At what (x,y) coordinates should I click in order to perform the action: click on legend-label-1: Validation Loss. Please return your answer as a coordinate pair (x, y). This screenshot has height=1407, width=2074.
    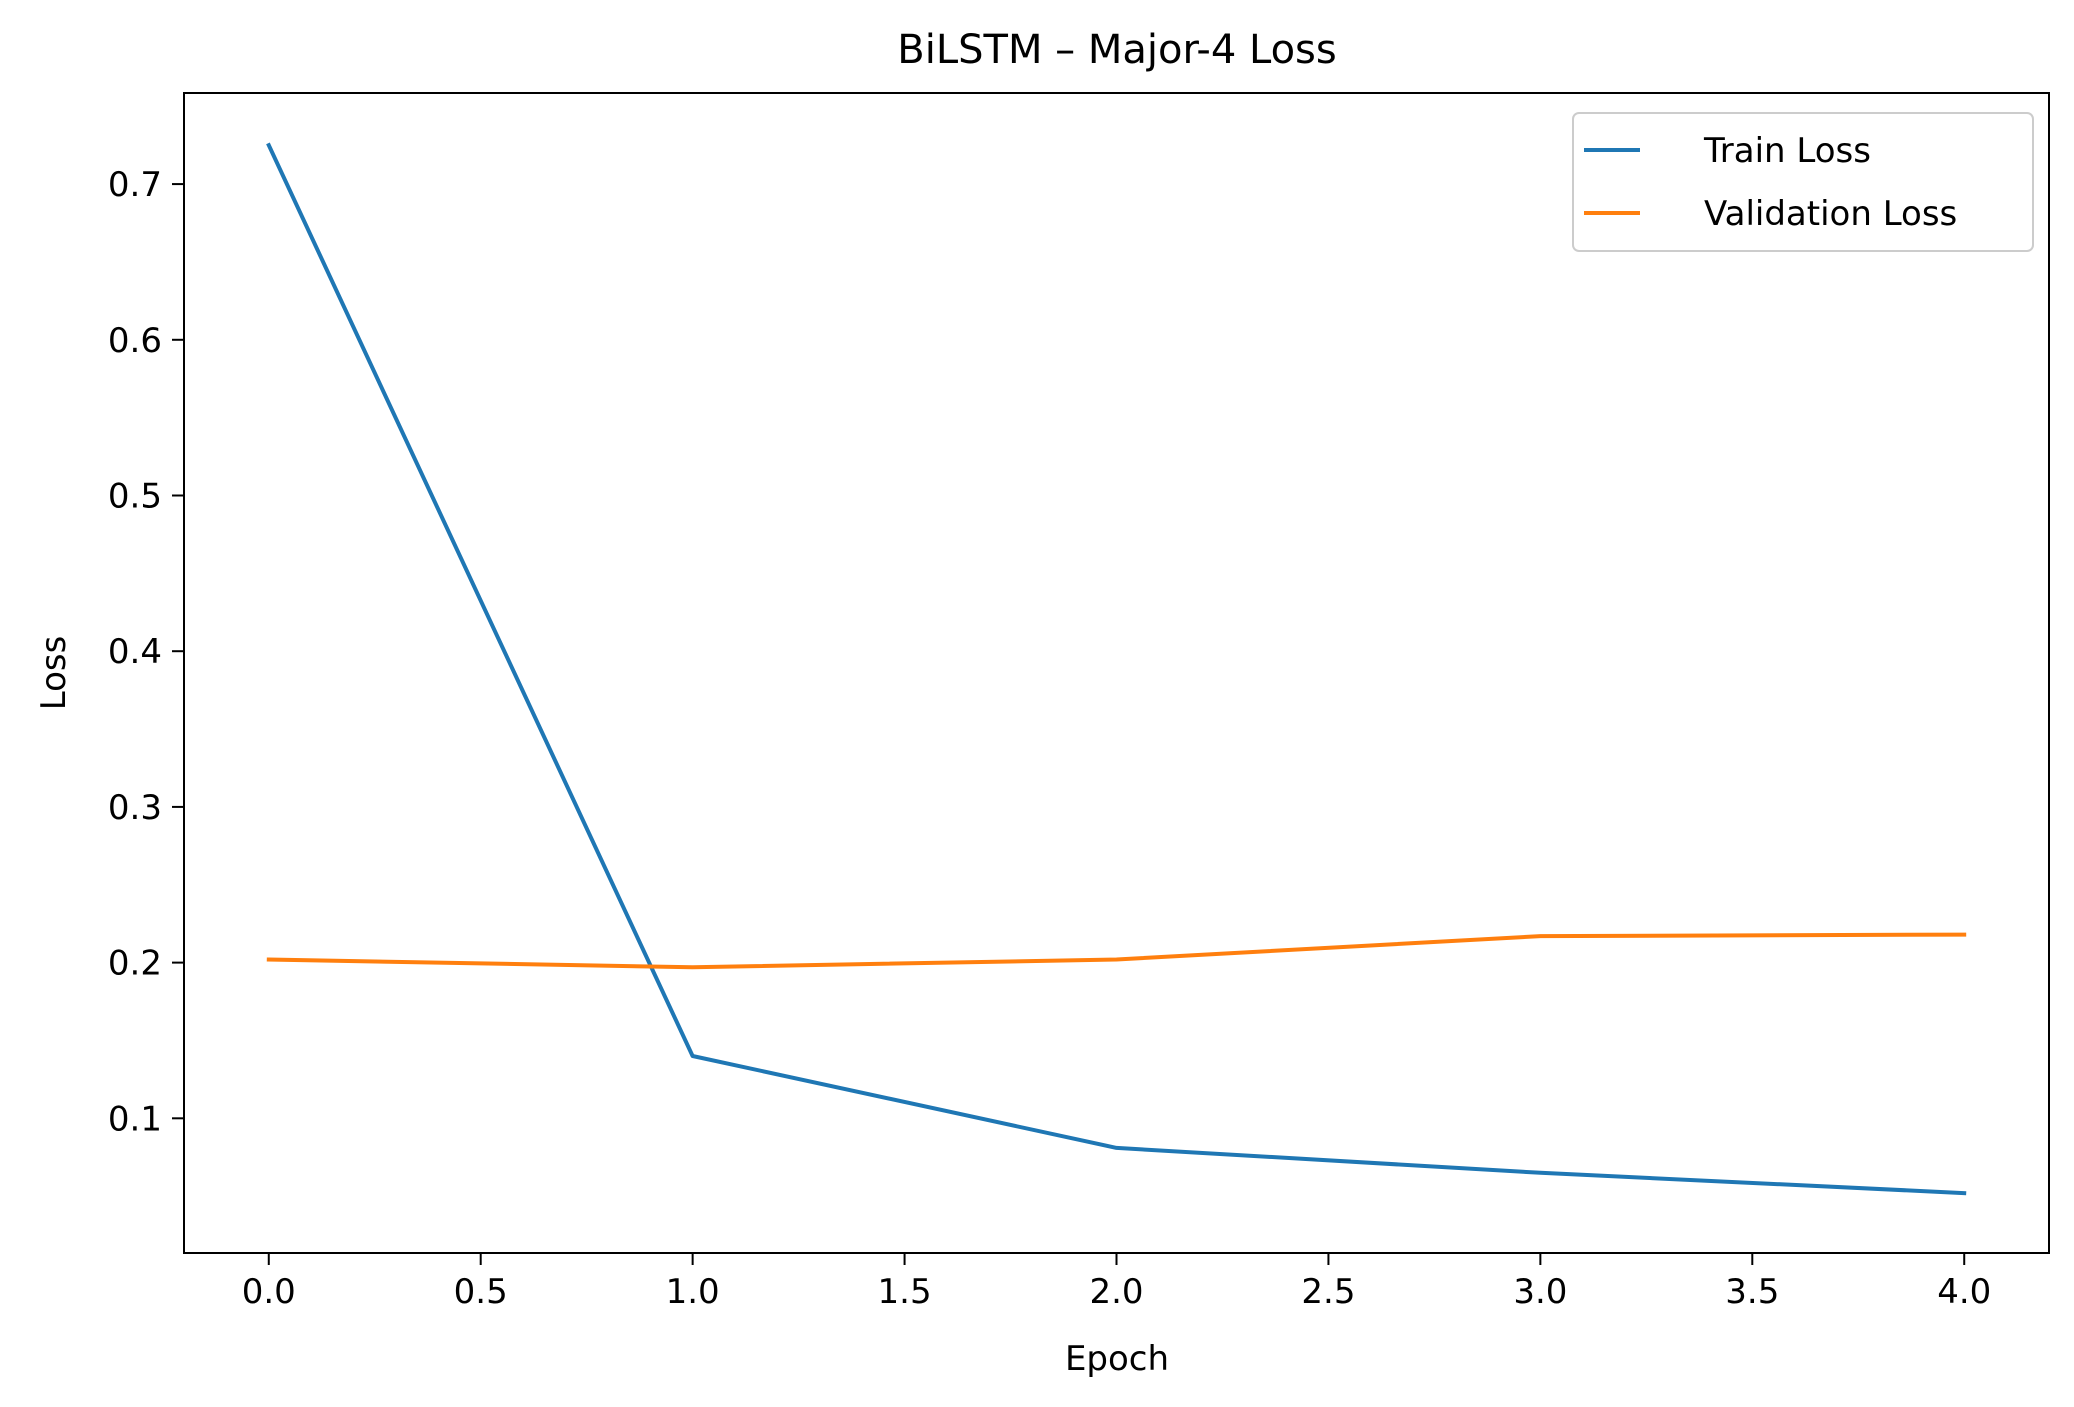
    Looking at the image, I should click on (1830, 214).